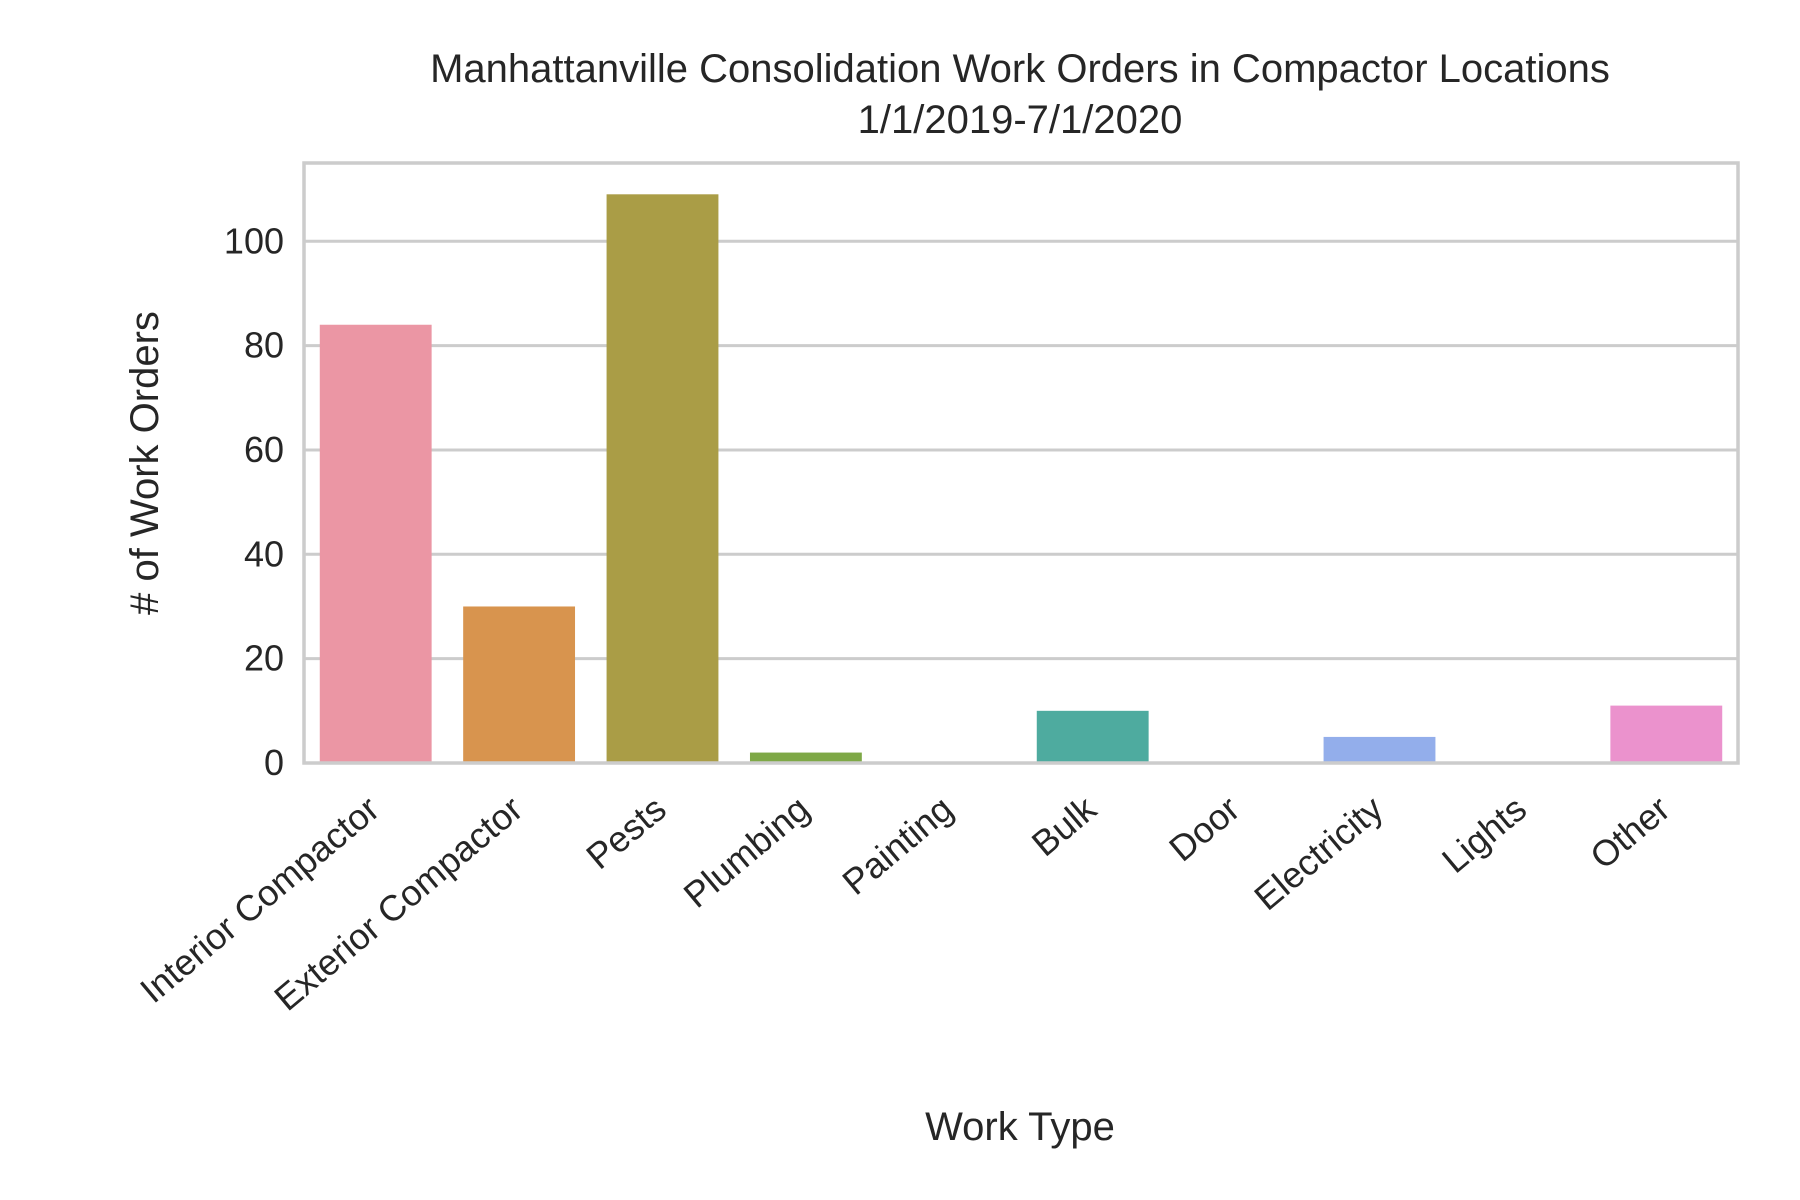  What do you see at coordinates (1020, 120) in the screenshot?
I see `chart-subtitle: 1/1/2019-7/1/2020` at bounding box center [1020, 120].